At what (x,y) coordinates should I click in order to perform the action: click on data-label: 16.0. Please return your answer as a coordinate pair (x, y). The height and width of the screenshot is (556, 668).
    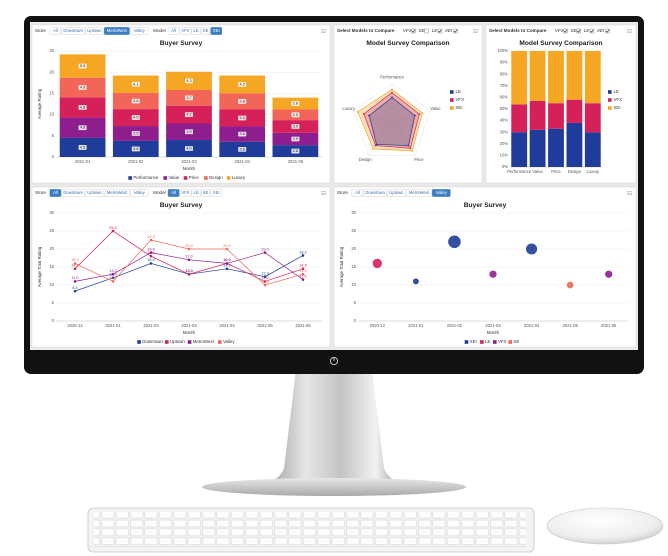
    Looking at the image, I should click on (226, 260).